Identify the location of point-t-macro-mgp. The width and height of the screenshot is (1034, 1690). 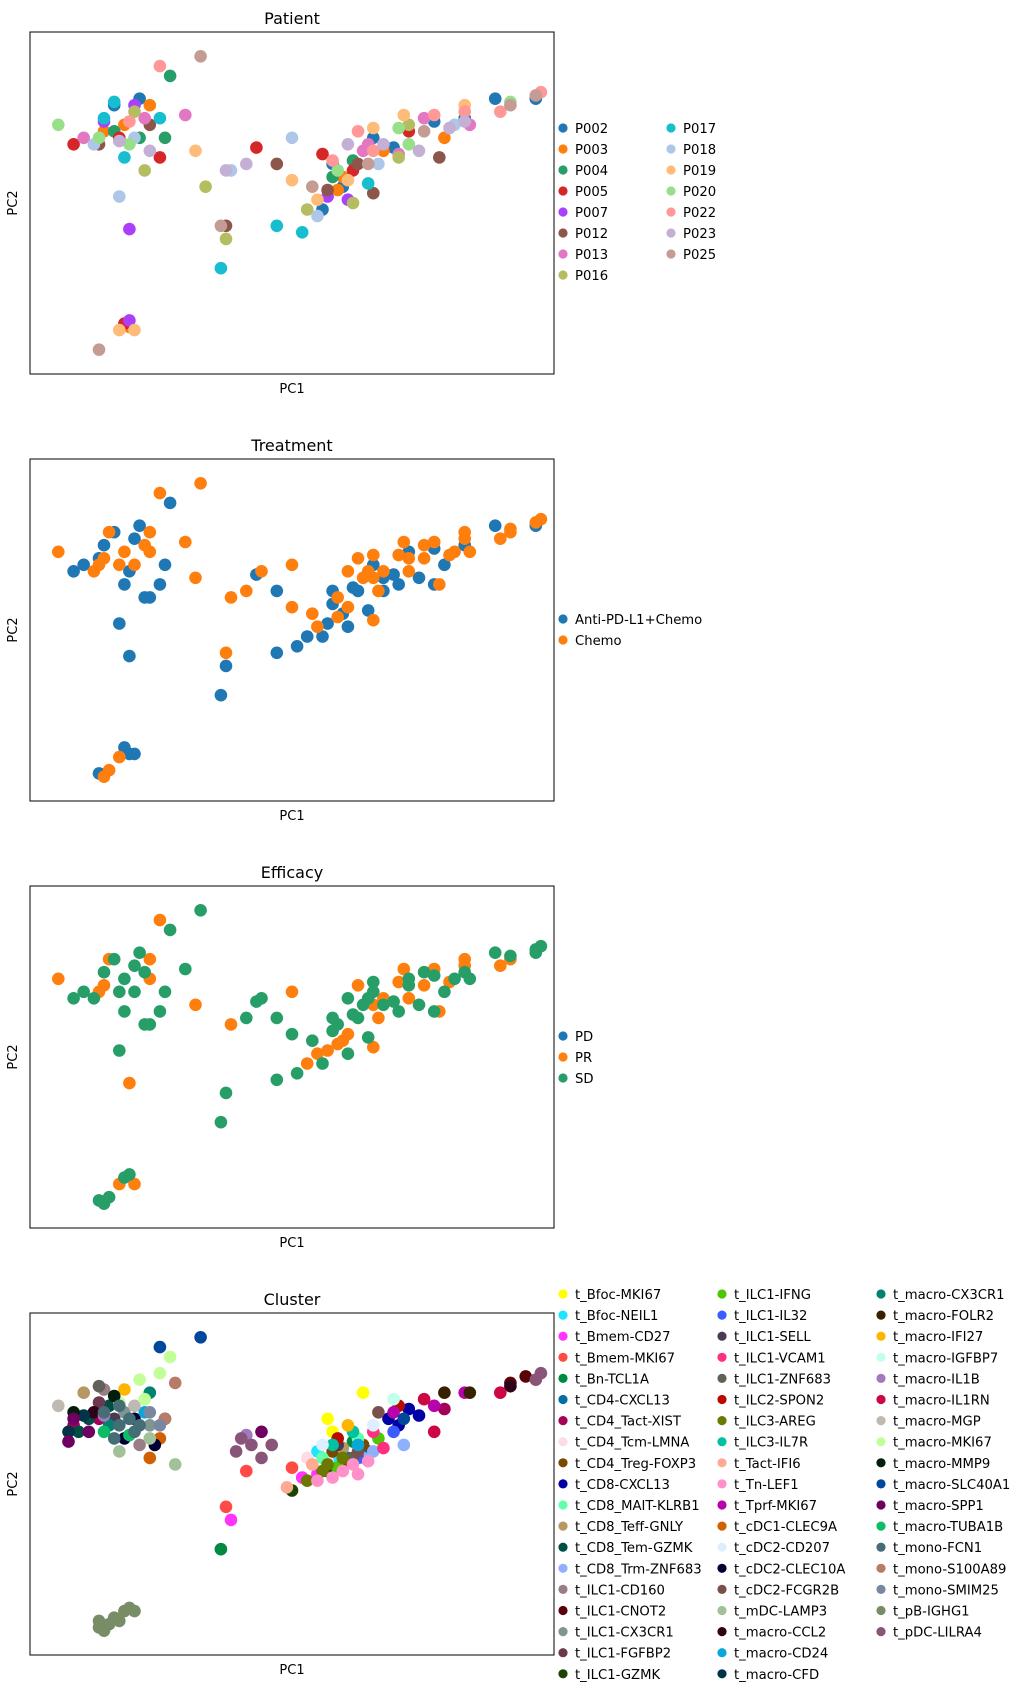
(134, 1406).